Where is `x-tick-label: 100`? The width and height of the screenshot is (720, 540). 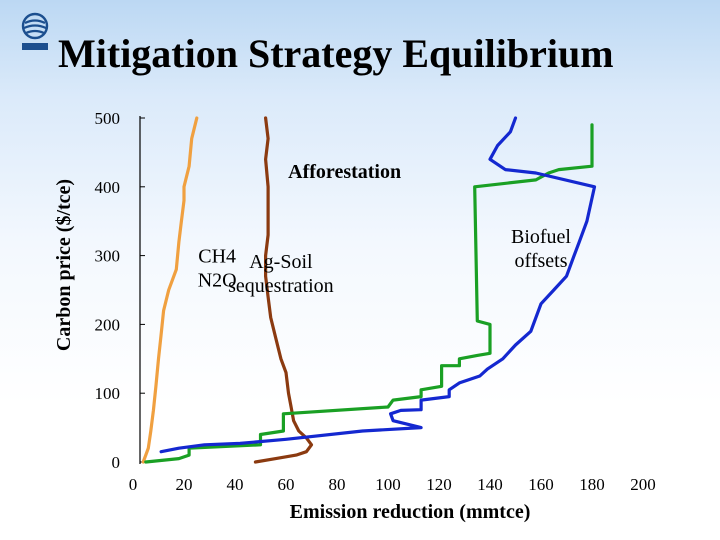 x-tick-label: 100 is located at coordinates (388, 484).